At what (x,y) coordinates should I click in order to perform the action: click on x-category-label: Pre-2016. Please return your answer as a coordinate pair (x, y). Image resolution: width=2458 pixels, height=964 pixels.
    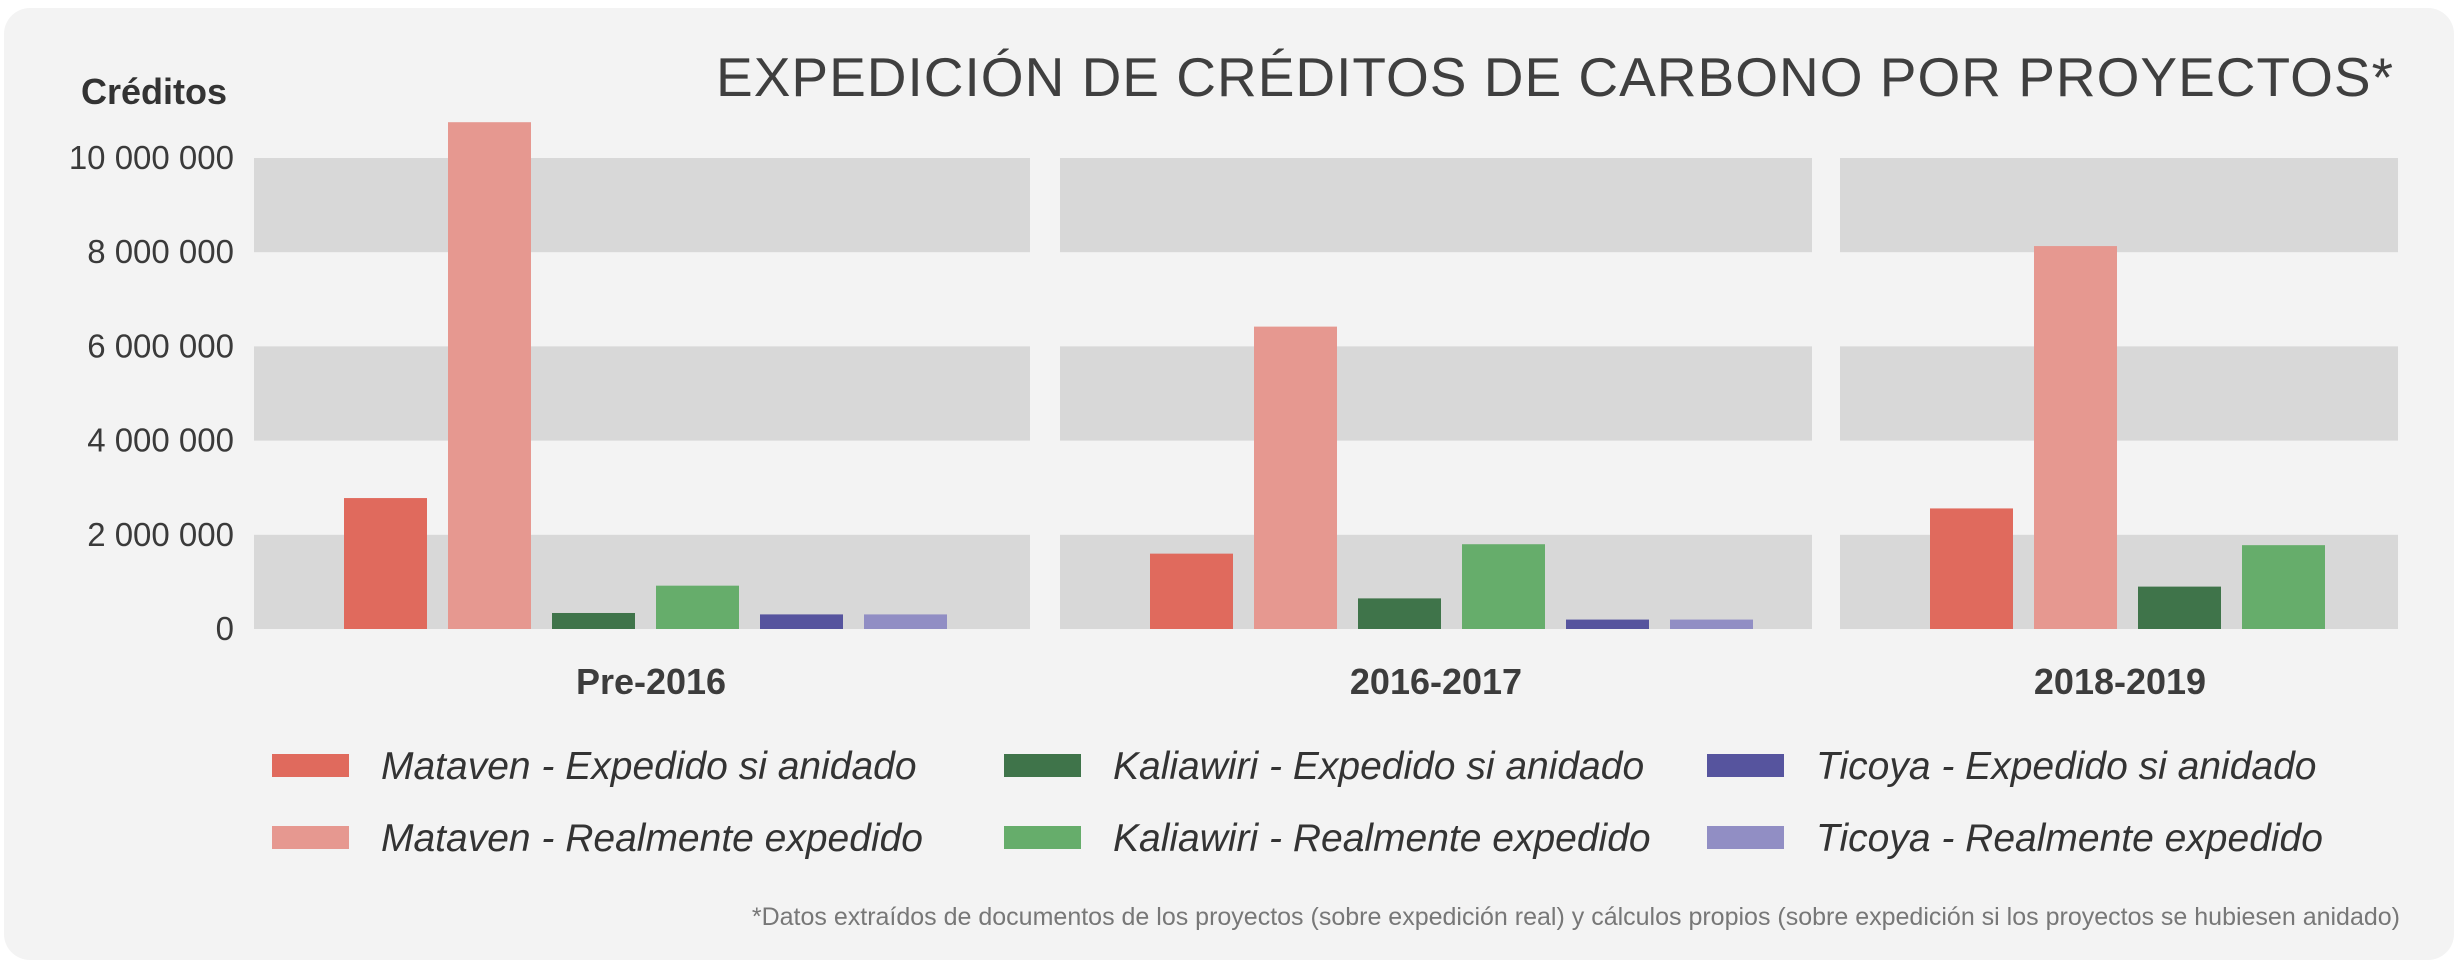
    Looking at the image, I should click on (651, 681).